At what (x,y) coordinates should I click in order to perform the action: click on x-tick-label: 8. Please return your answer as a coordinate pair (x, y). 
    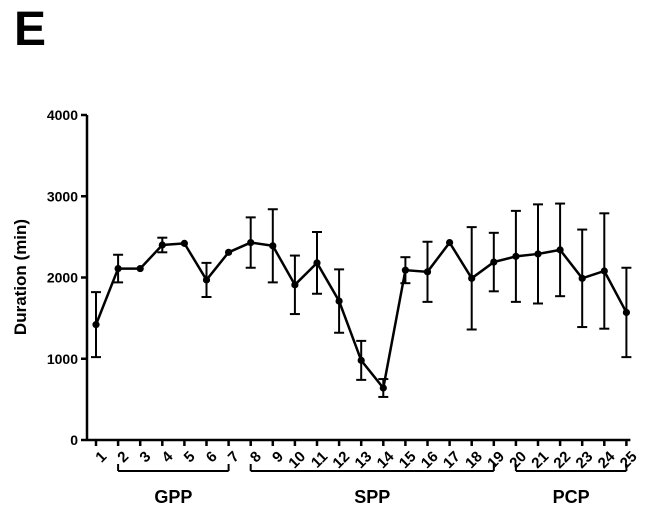
    Looking at the image, I should click on (256, 457).